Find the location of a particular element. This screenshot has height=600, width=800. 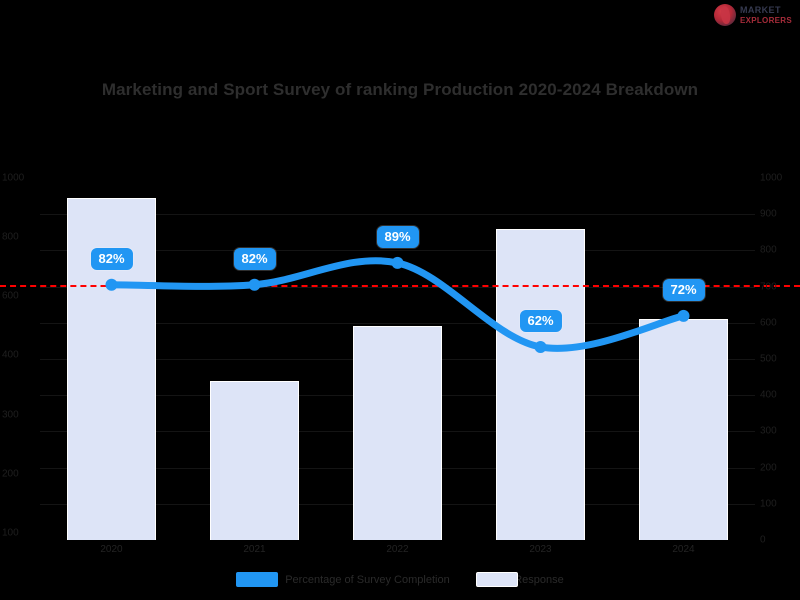

brand-logo: MARKET EXPLORERS is located at coordinates (752, 15).